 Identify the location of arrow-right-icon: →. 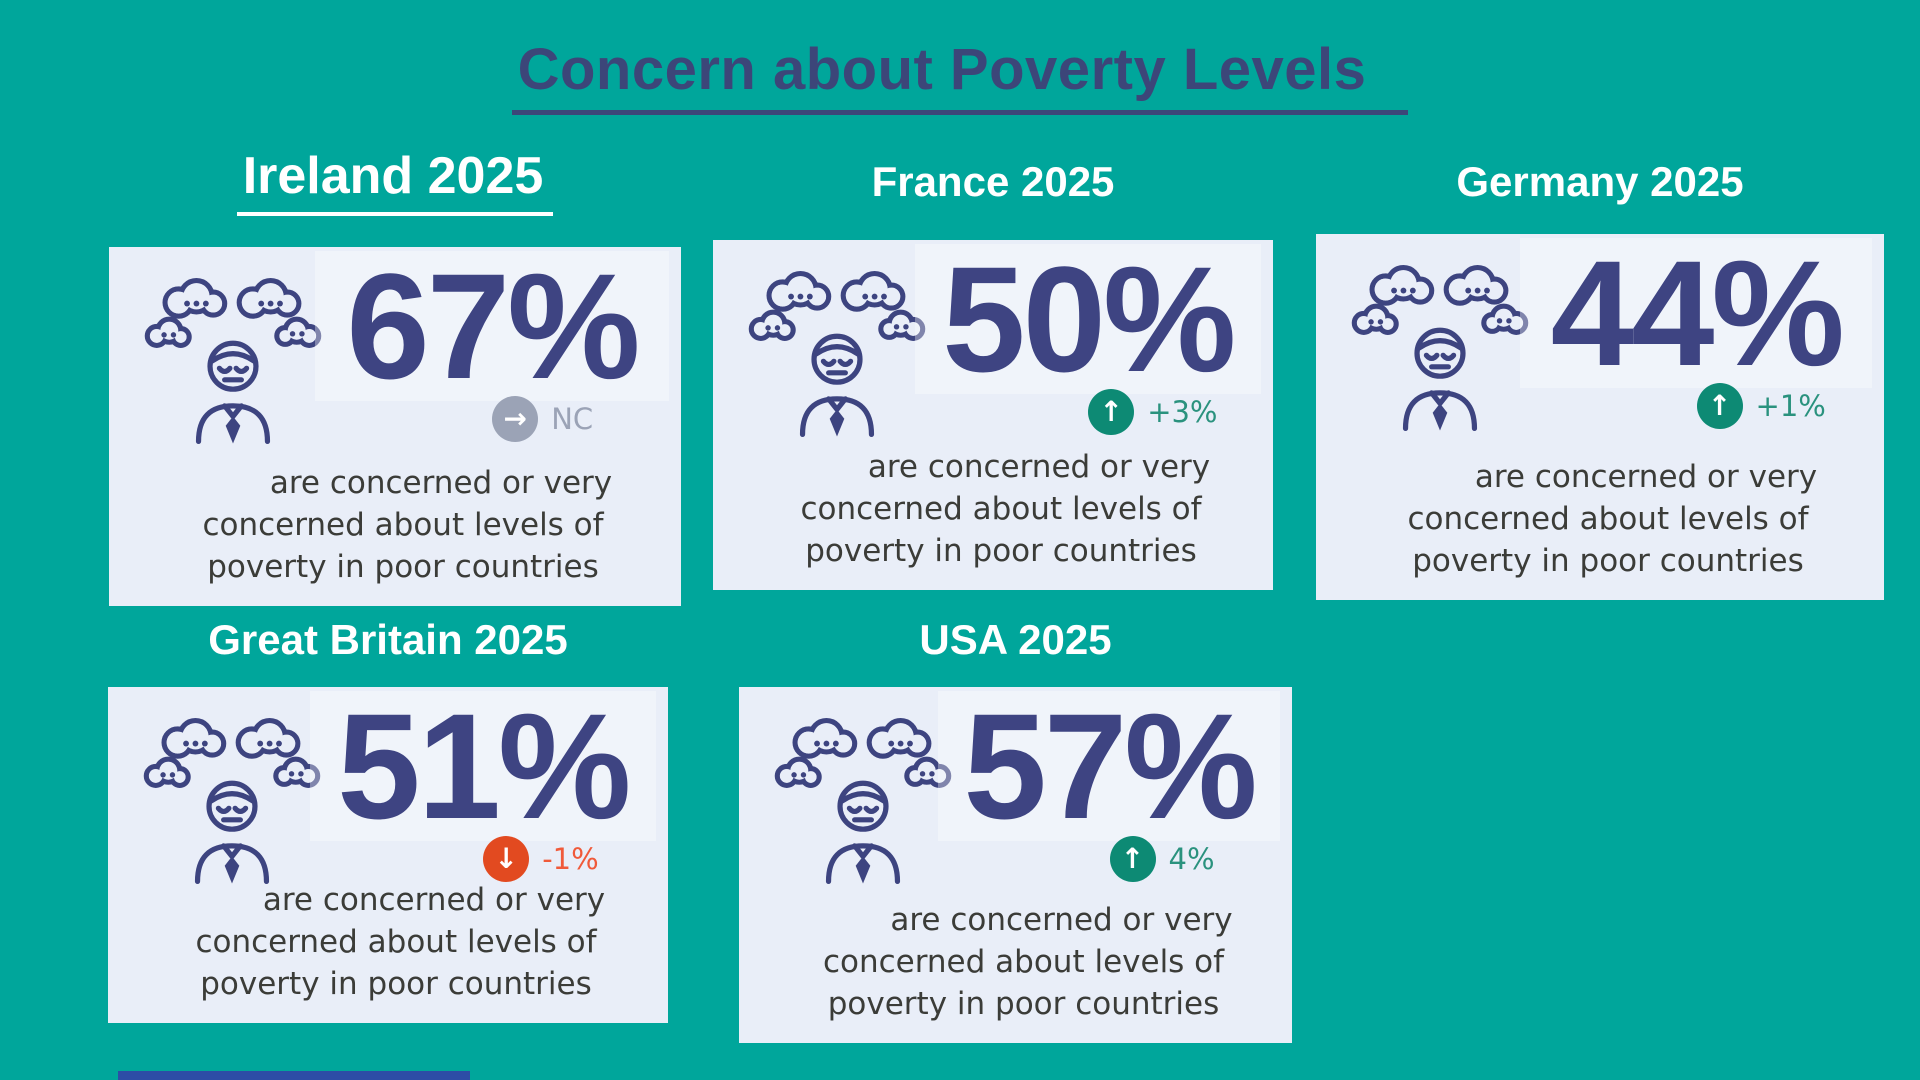
(515, 419).